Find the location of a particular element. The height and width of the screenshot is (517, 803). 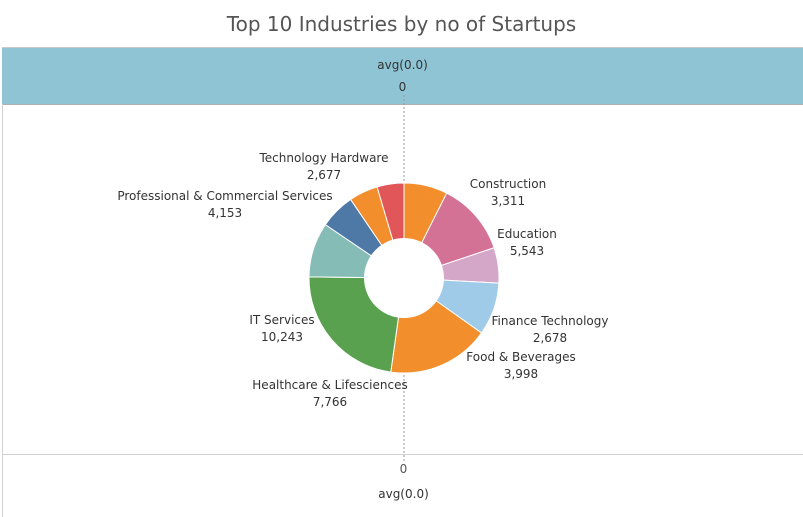

slice-label-it-services: IT Services is located at coordinates (281, 320).